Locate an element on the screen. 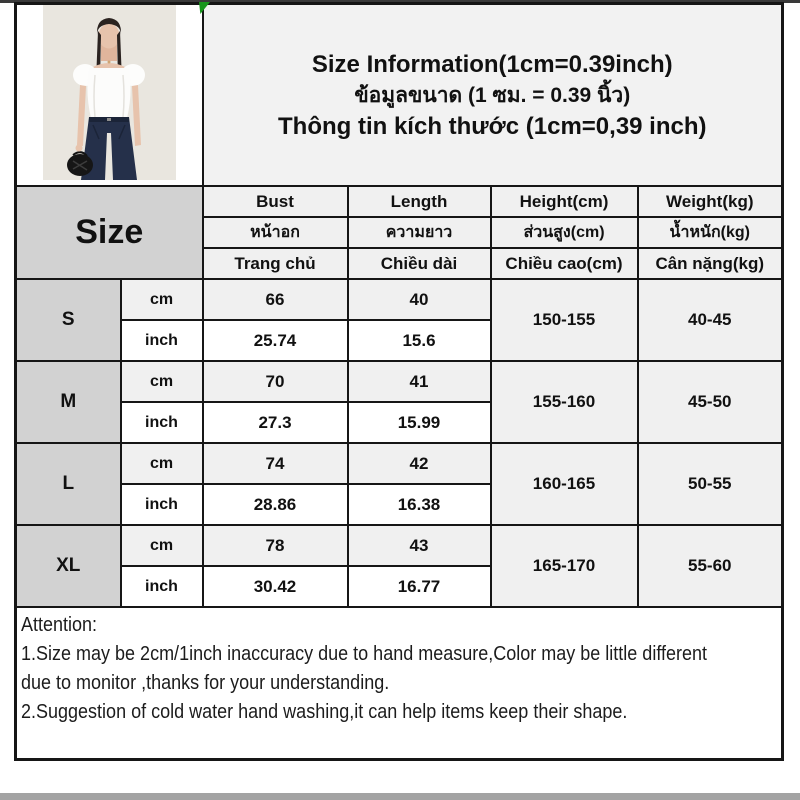 Image resolution: width=800 pixels, height=800 pixels. size-header: Size is located at coordinates (109, 232).